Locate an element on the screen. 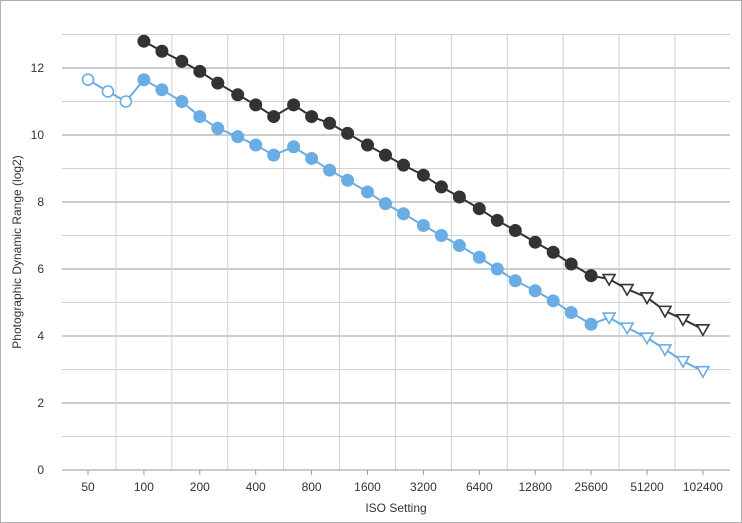 This screenshot has width=742, height=523. y-tick-label: 12 is located at coordinates (38, 68).